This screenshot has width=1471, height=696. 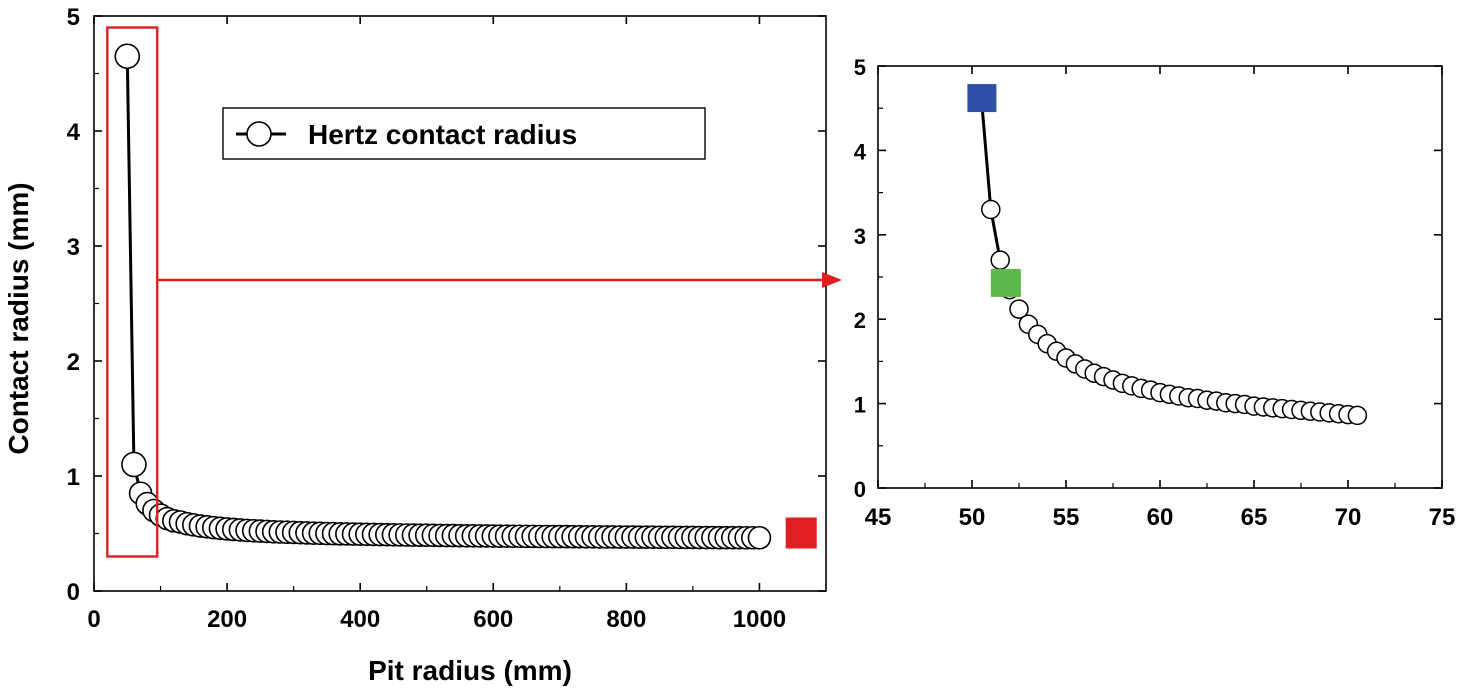 I want to click on green-square-marker, so click(x=1005, y=282).